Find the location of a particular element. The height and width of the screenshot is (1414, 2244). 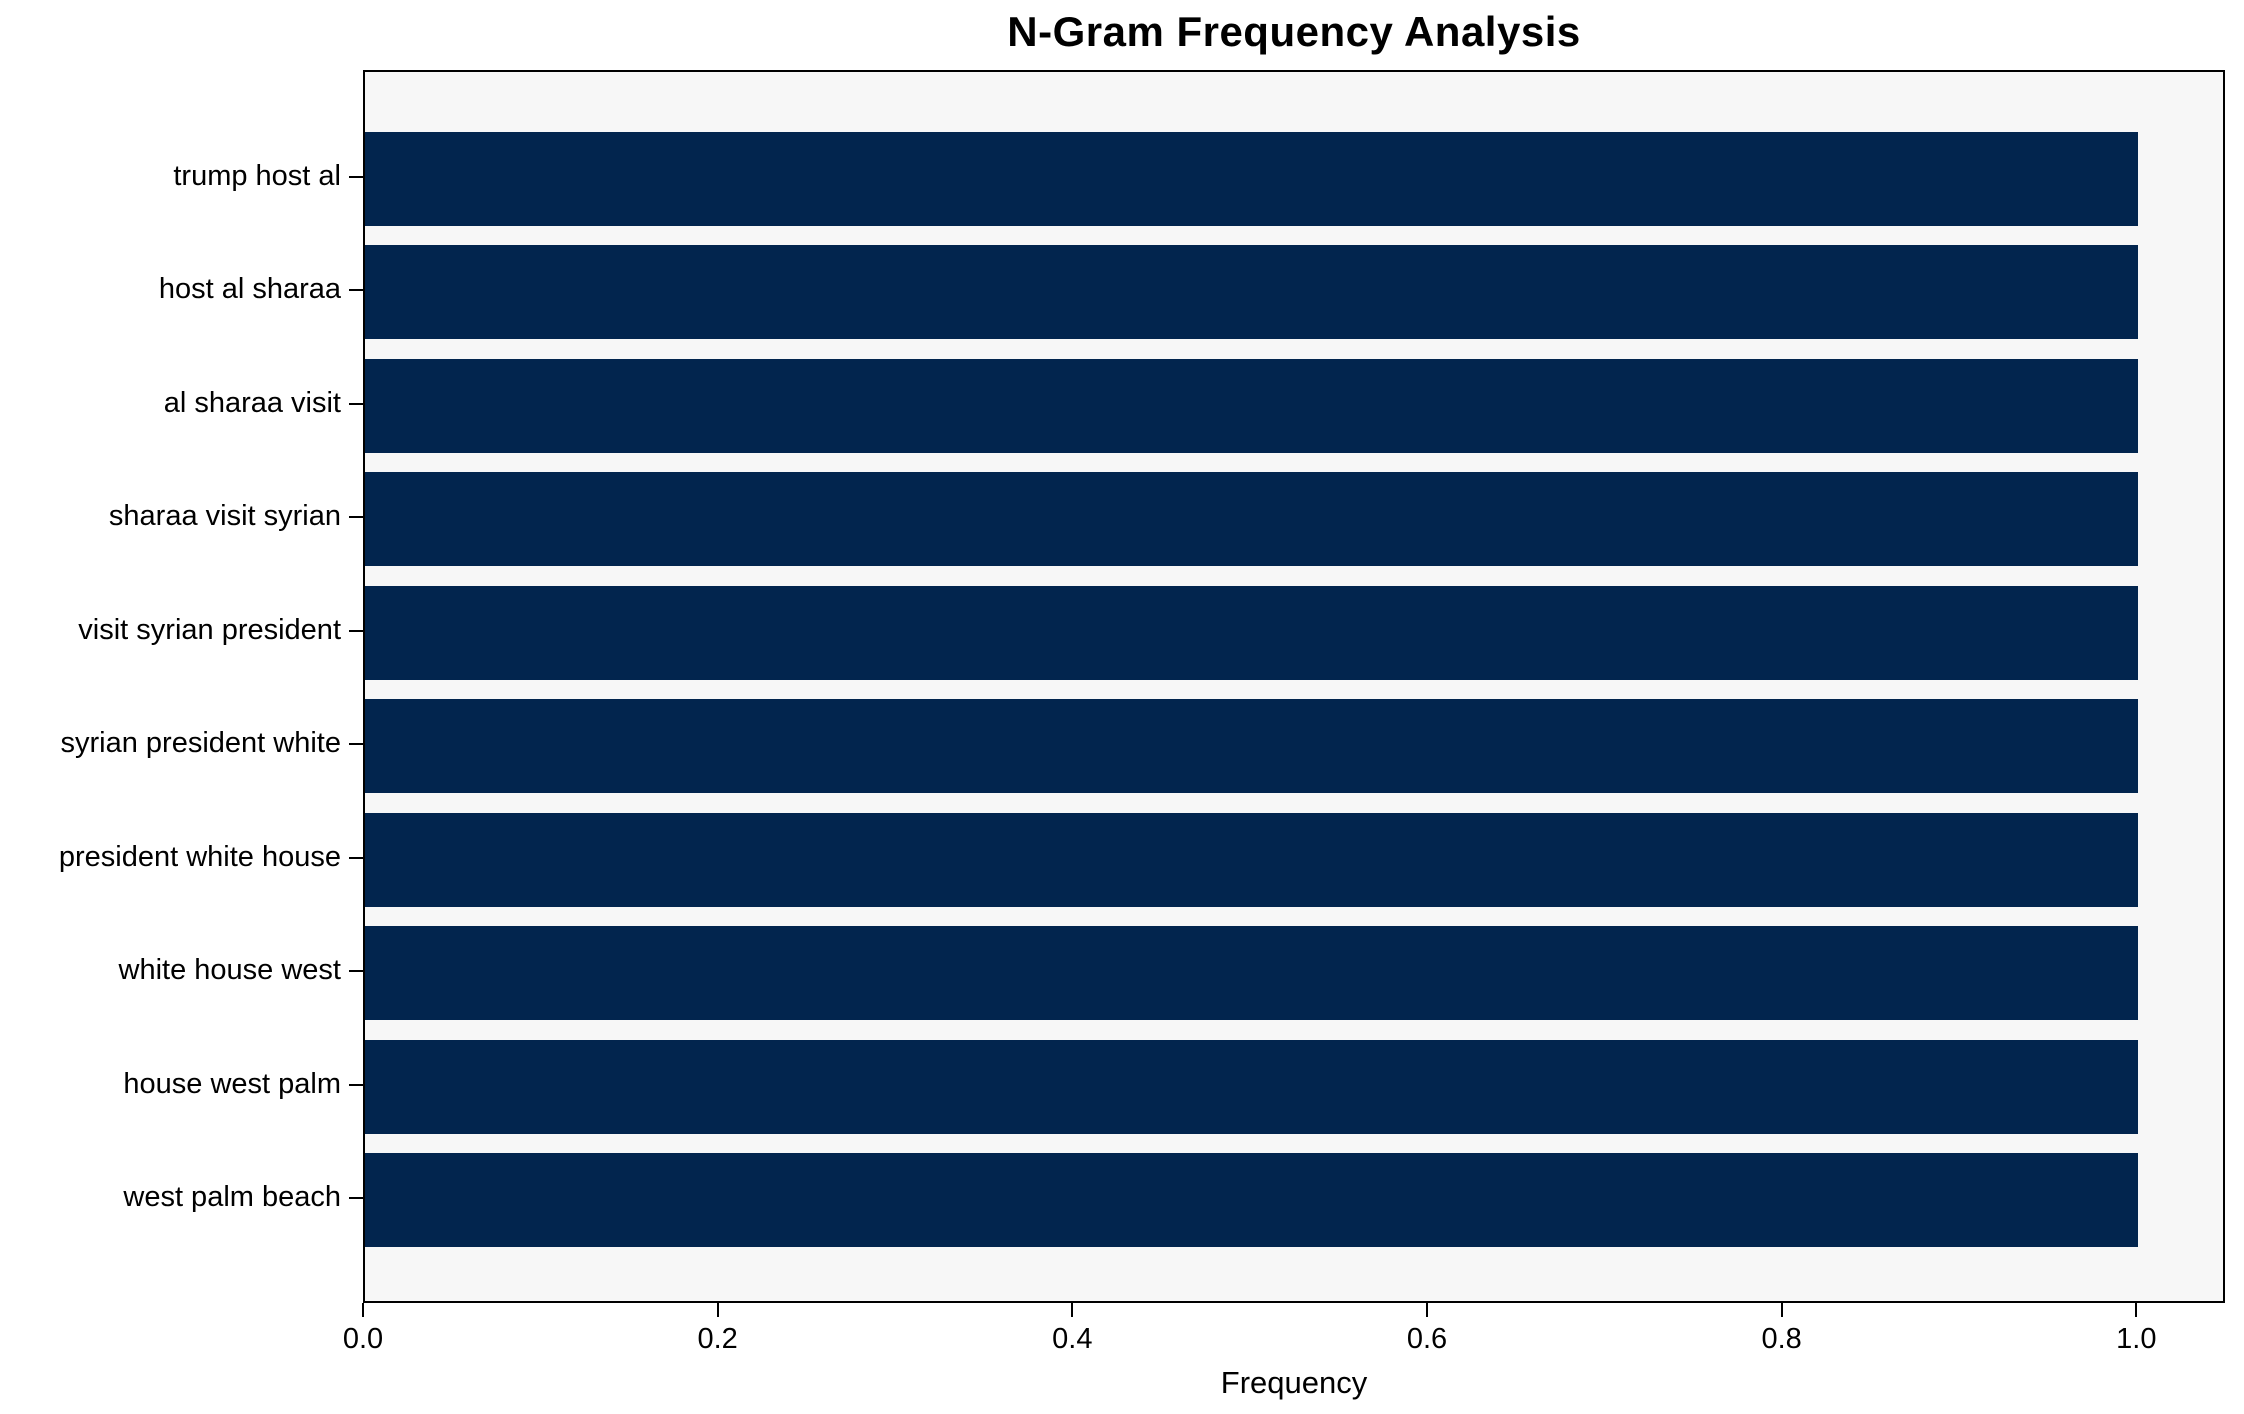

y-tick-label: west palm beach is located at coordinates (232, 1197).